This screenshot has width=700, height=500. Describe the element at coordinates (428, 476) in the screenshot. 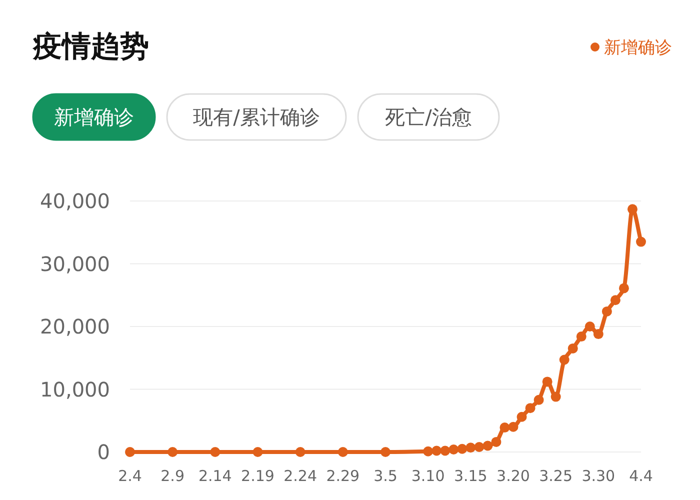

I see `x-tick-label: 3.10` at that location.